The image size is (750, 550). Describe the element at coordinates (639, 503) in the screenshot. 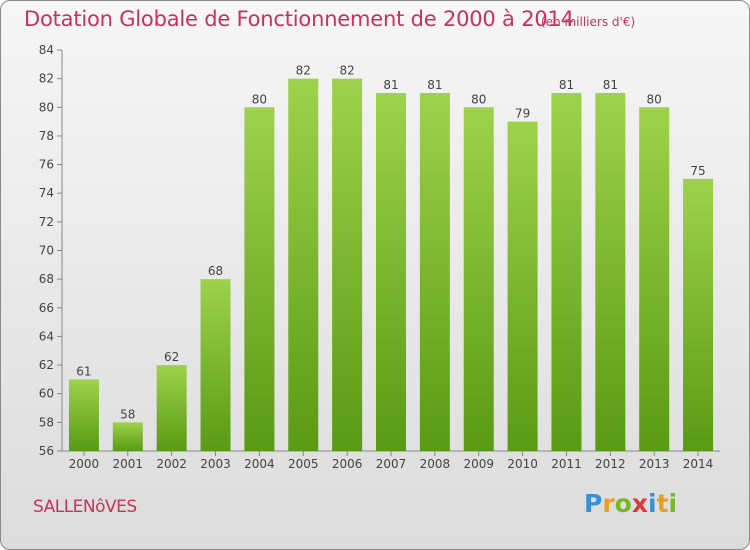

I see `logo-letter: x` at that location.